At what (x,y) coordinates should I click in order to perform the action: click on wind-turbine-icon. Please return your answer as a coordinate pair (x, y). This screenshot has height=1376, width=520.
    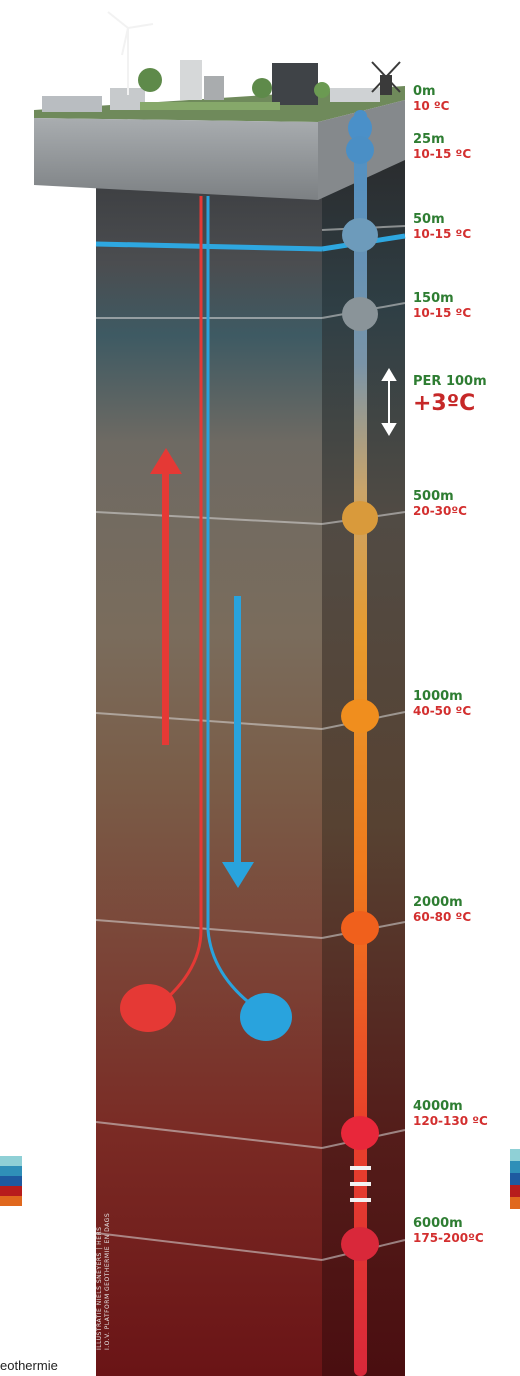
    Looking at the image, I should click on (130, 53).